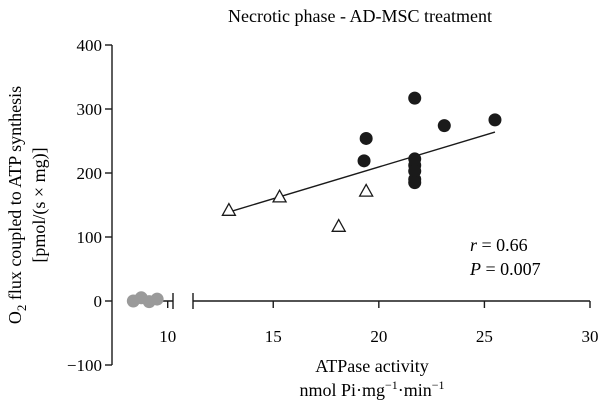  What do you see at coordinates (474, 245) in the screenshot?
I see `r-symbol: r` at bounding box center [474, 245].